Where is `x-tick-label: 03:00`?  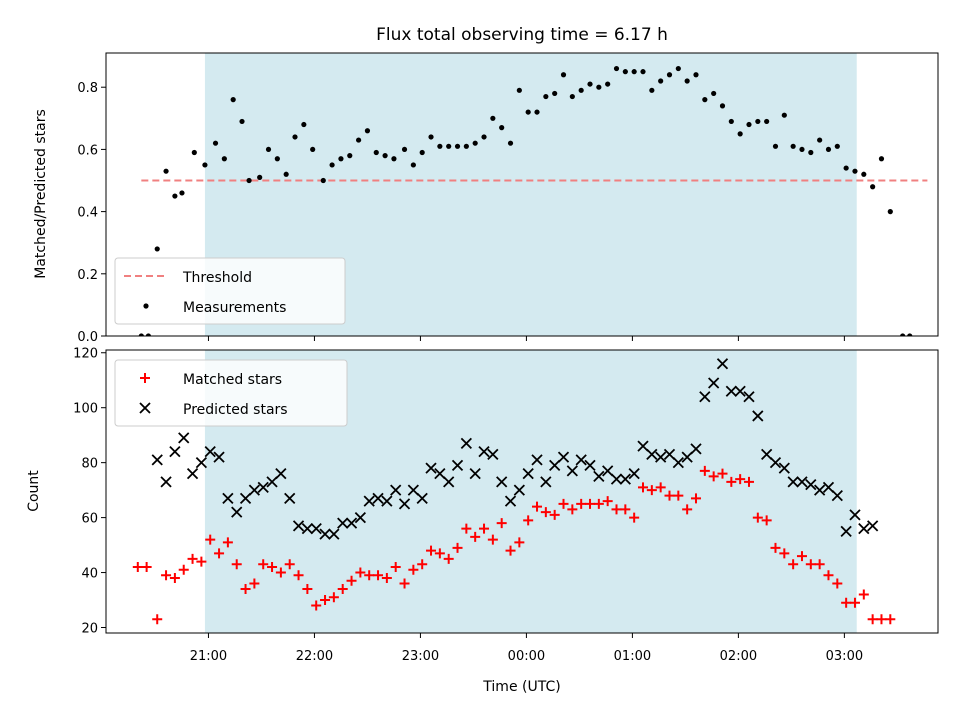 x-tick-label: 03:00 is located at coordinates (844, 656).